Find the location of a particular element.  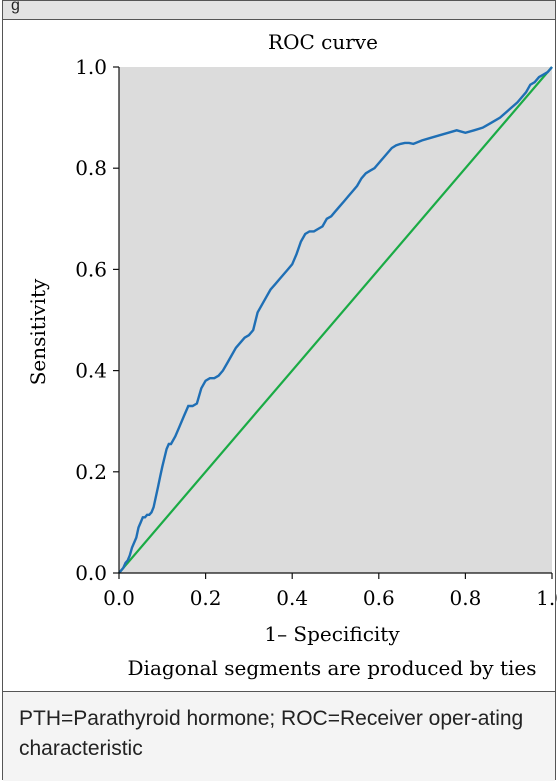

x-tick-label-2: 0.4 is located at coordinates (292, 598).